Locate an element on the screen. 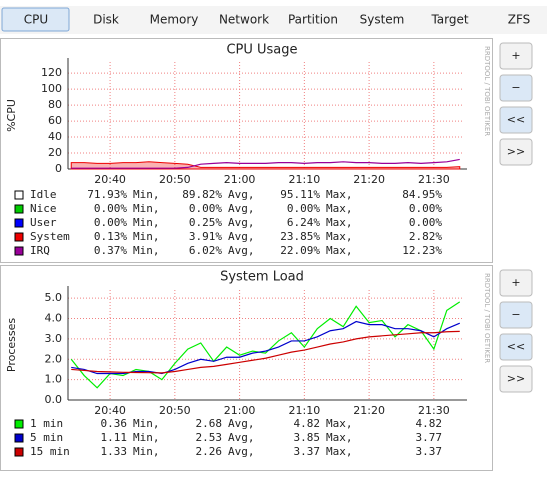 This screenshot has height=477, width=547. tab: Target is located at coordinates (449, 20).